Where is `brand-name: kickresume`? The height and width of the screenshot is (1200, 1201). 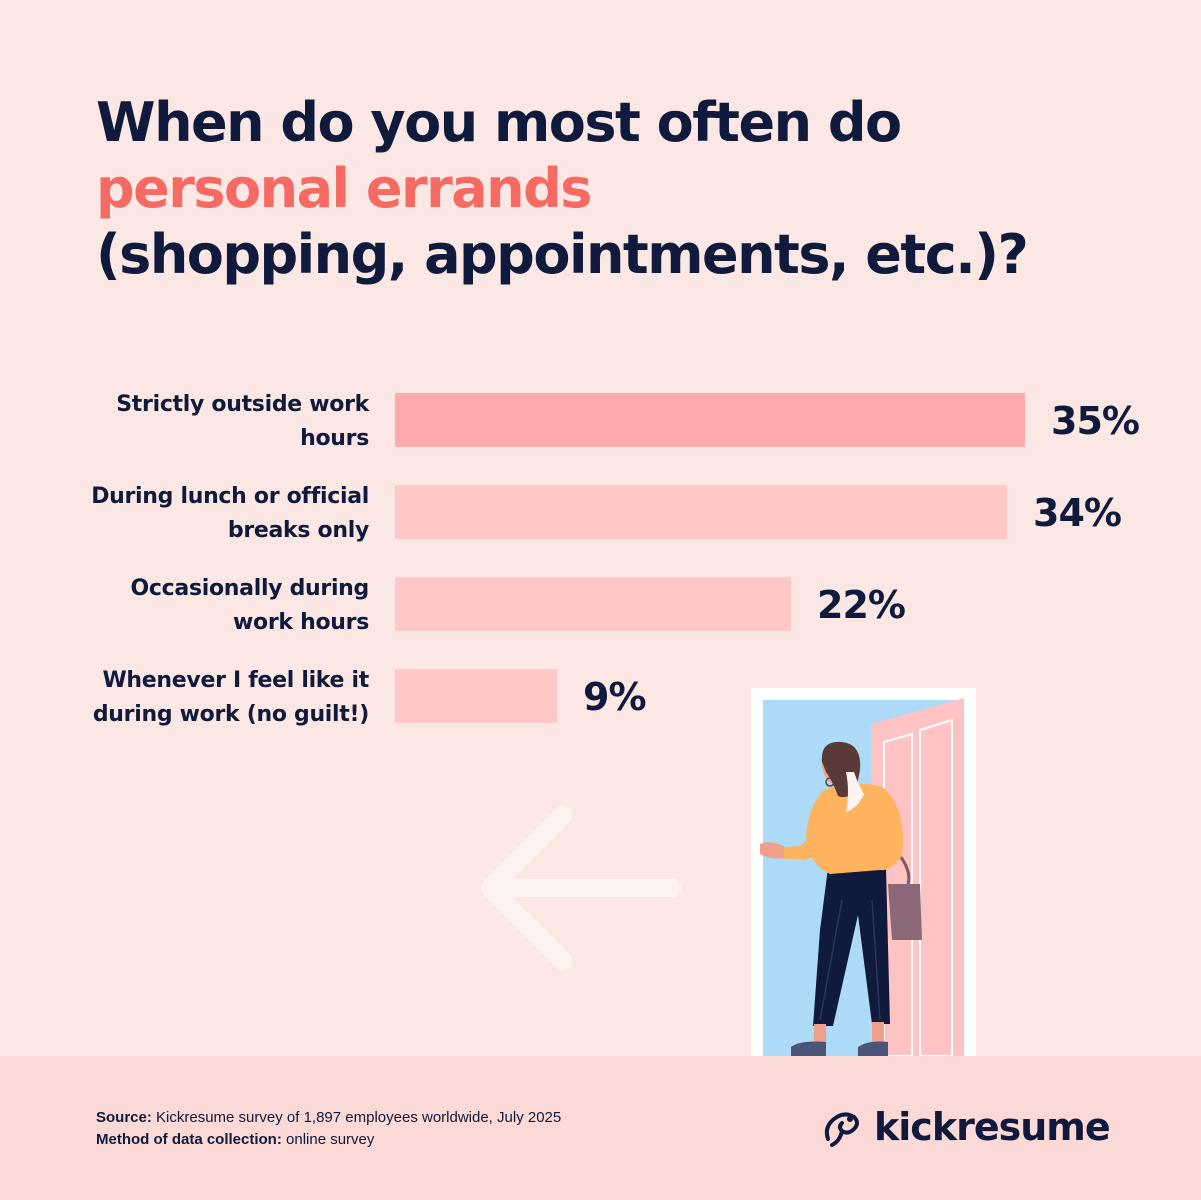
brand-name: kickresume is located at coordinates (992, 1127).